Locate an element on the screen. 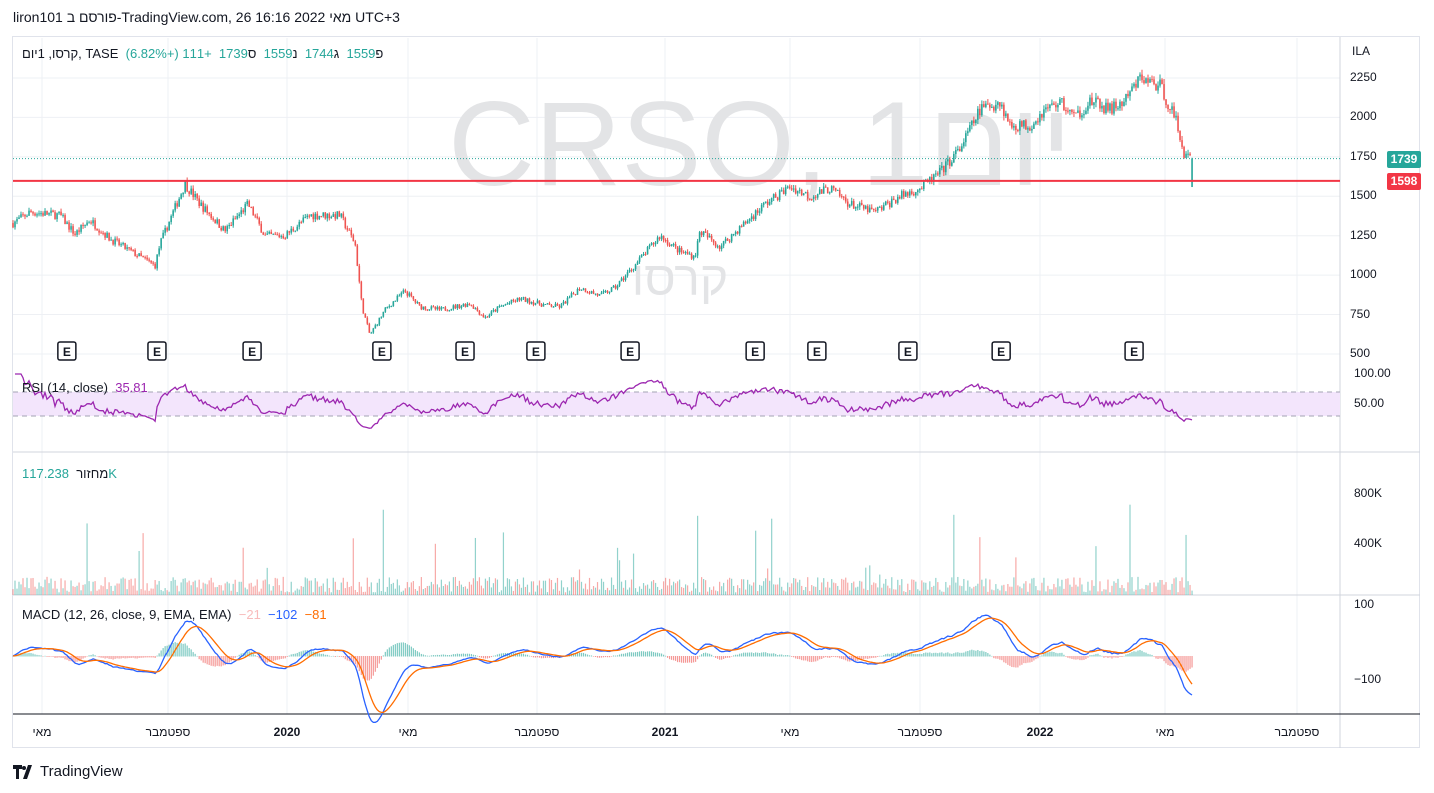 The width and height of the screenshot is (1434, 793). symbol-name: קרסו, 1יום, TASE is located at coordinates (70, 53).